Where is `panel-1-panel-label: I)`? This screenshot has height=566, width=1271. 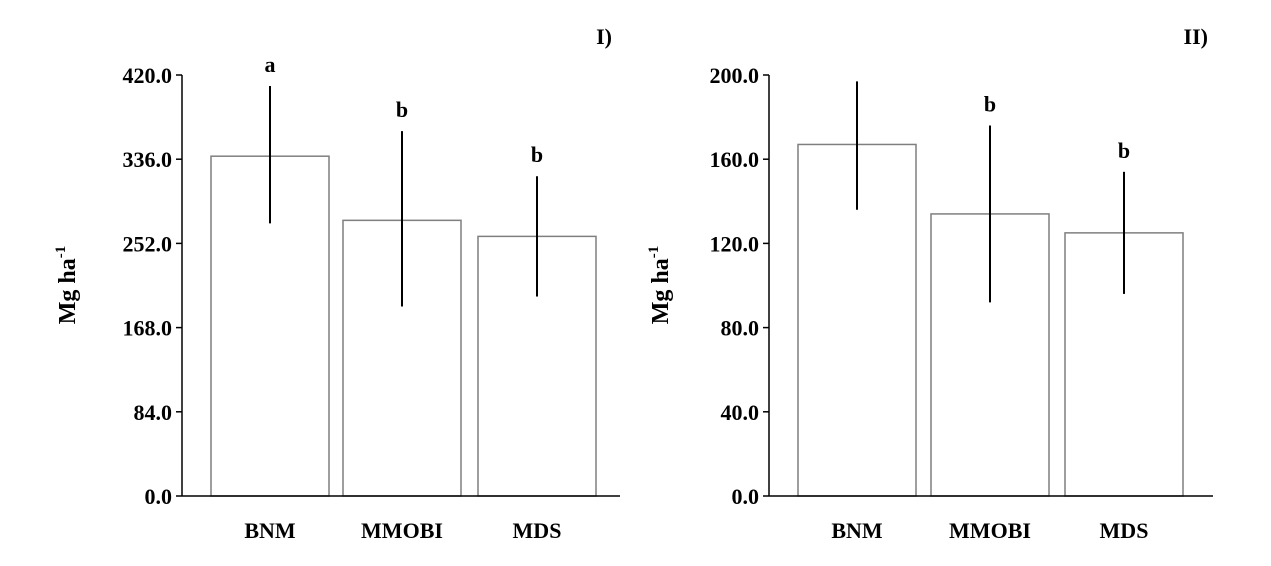 panel-1-panel-label: I) is located at coordinates (604, 36).